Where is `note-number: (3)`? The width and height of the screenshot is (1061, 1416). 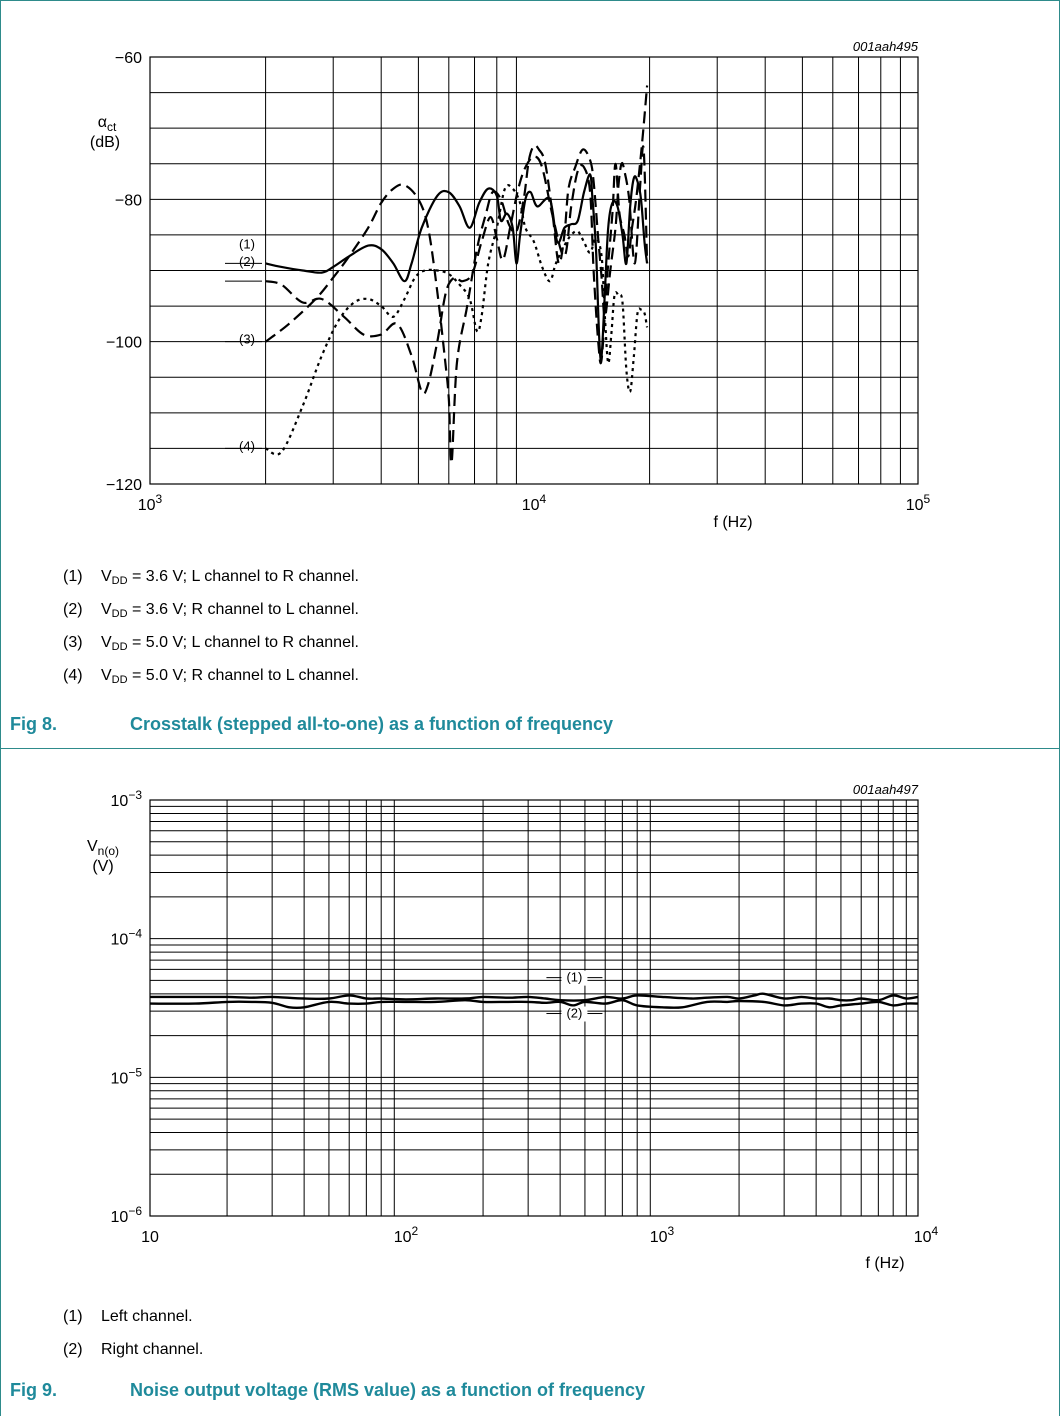
note-number: (3) is located at coordinates (73, 642).